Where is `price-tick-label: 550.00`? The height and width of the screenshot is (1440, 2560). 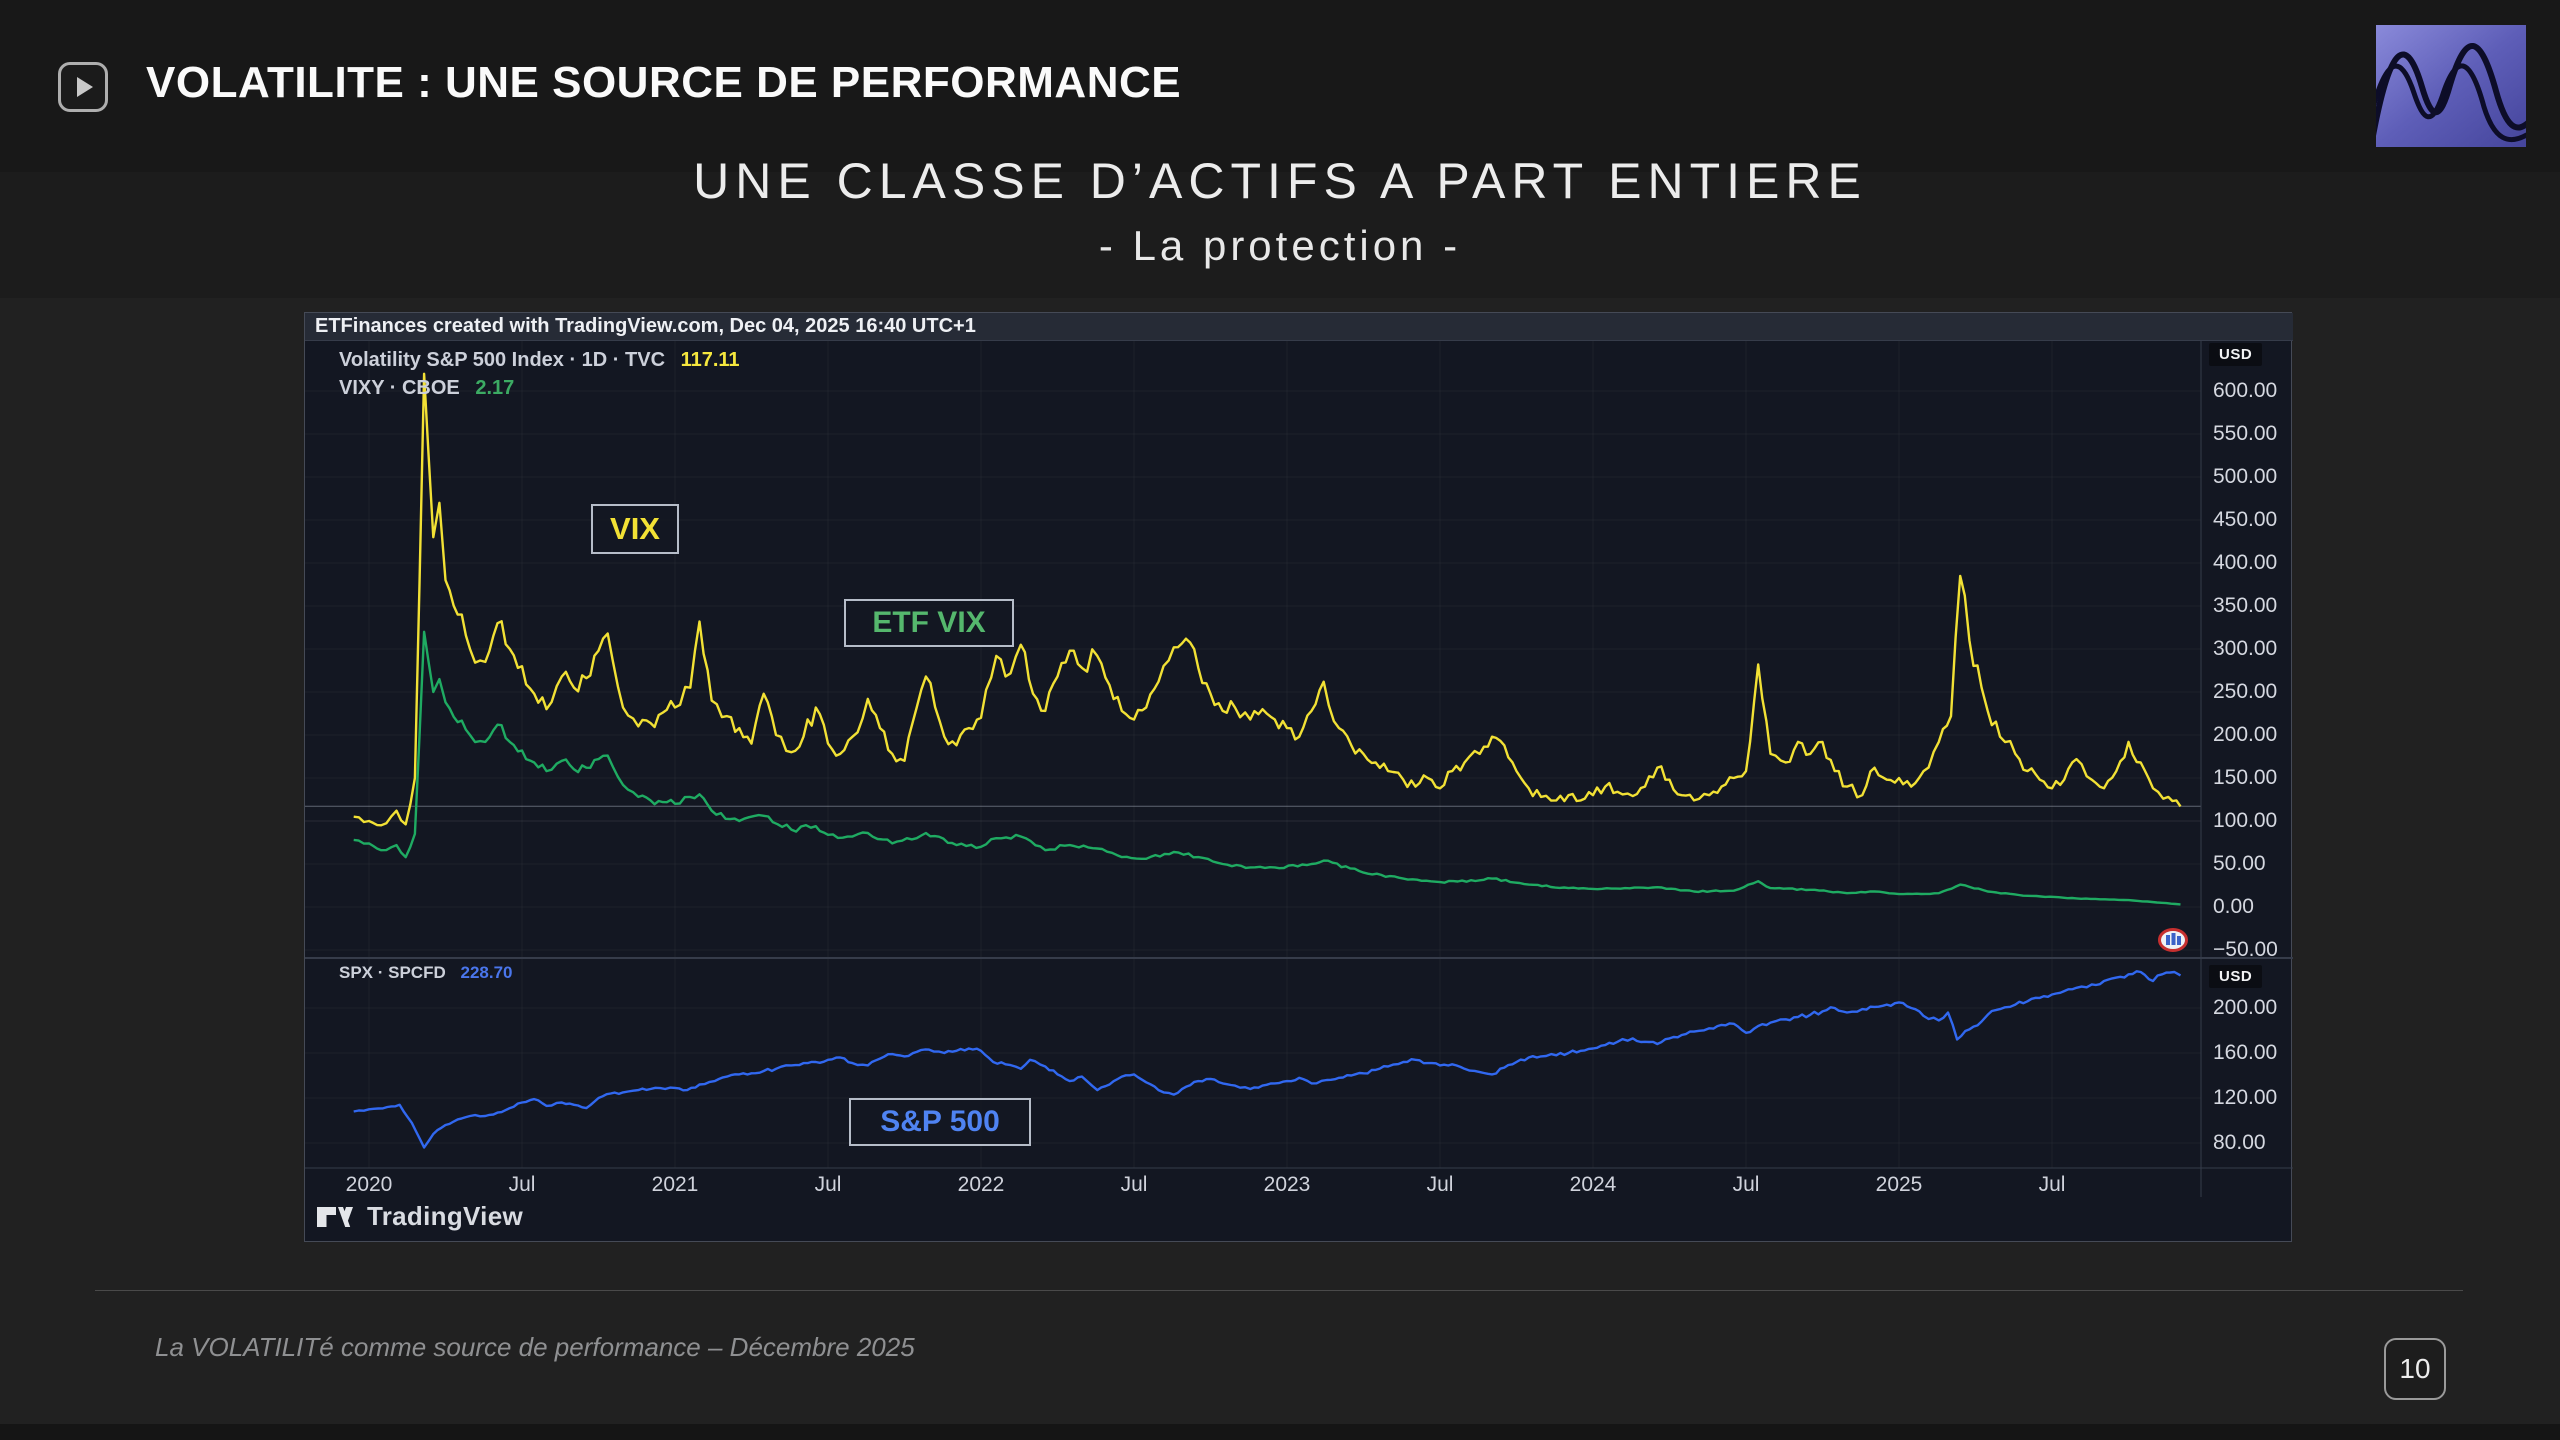
price-tick-label: 550.00 is located at coordinates (2245, 433).